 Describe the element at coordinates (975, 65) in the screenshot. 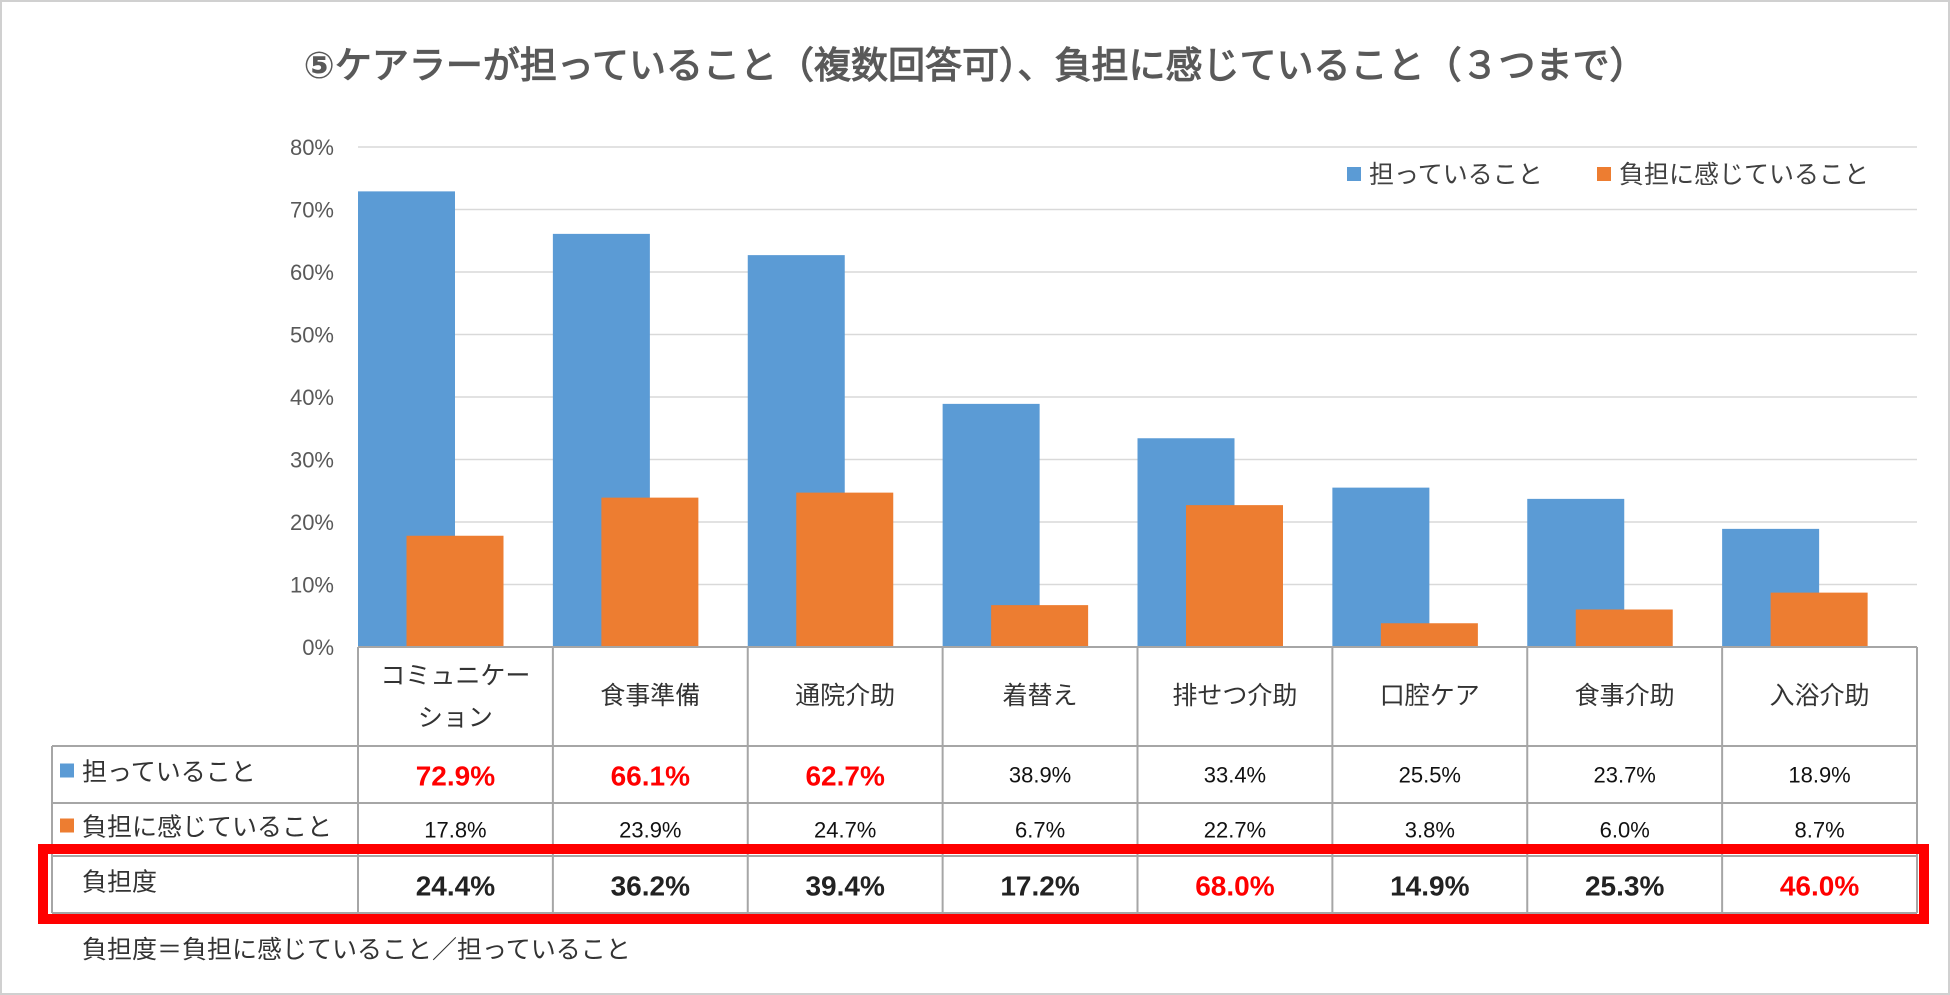

I see `chart-title: ⑤ケアラーが担っていること（複数回答可）、負担に感じていること（３つまで）` at that location.